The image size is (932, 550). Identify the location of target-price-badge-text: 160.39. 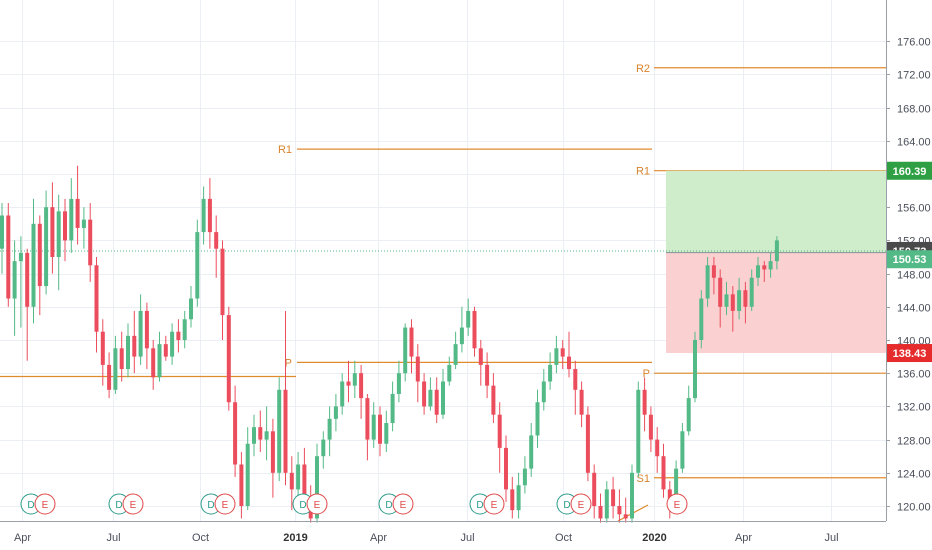
(910, 172).